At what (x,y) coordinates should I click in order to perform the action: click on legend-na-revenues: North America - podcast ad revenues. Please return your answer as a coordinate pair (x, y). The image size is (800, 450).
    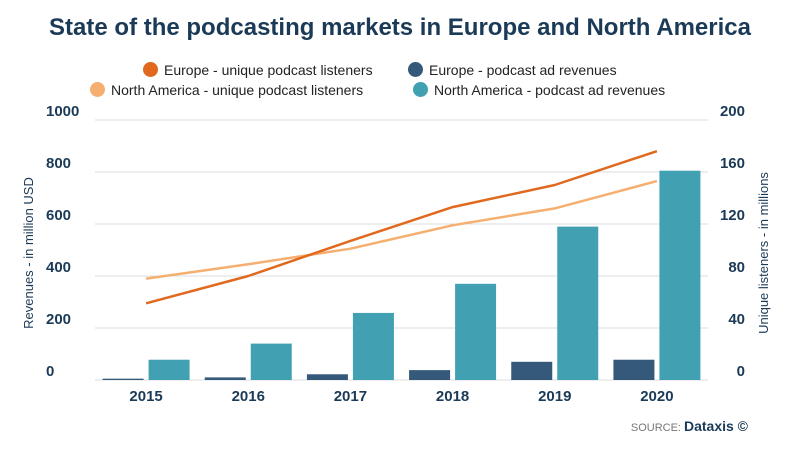
    Looking at the image, I should click on (539, 90).